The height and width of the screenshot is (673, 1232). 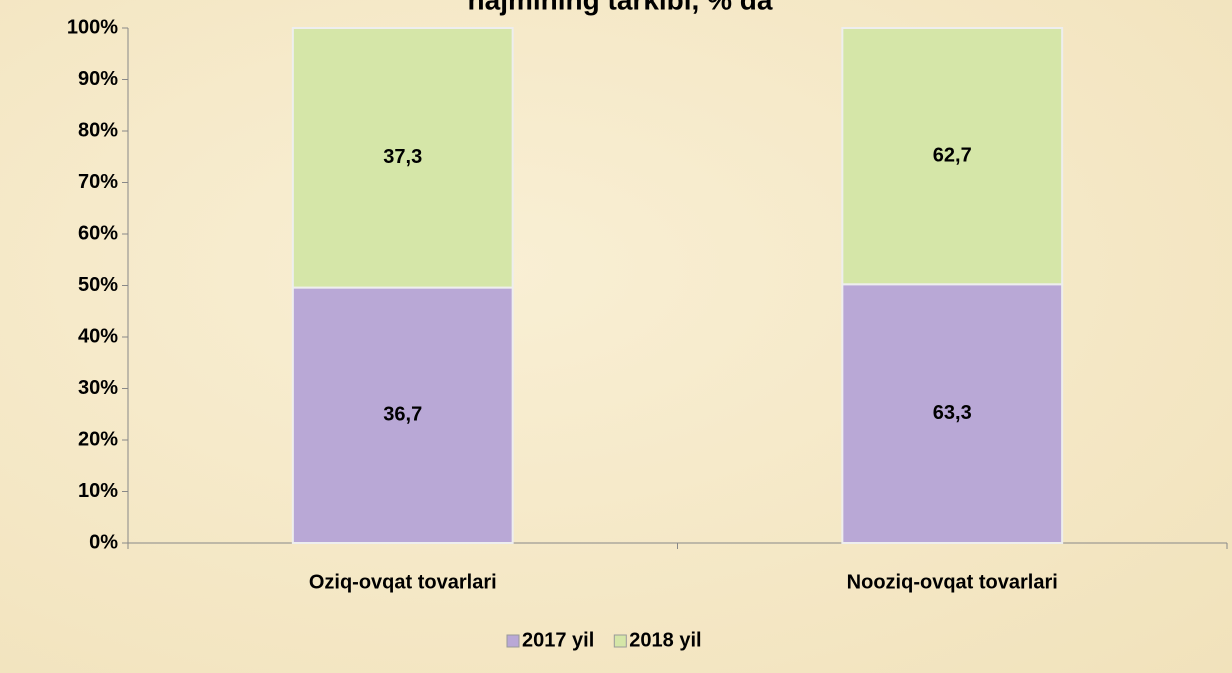 What do you see at coordinates (92, 27) in the screenshot?
I see `y-tick-label: 100%` at bounding box center [92, 27].